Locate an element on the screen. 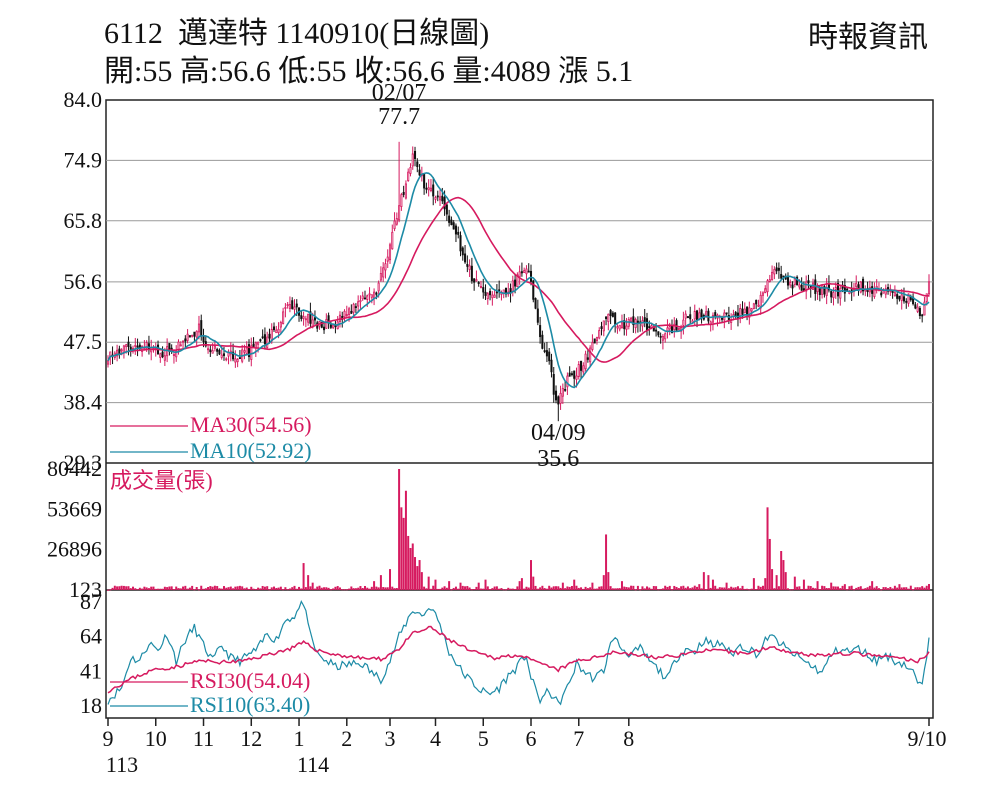 The image size is (1000, 800). x-tick-label: 12 is located at coordinates (251, 738).